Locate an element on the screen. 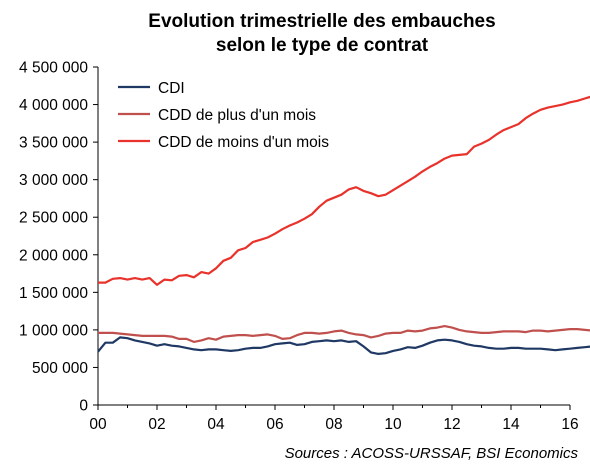 This screenshot has height=468, width=590. chart-title-line-2: selon le type de contrat is located at coordinates (322, 45).